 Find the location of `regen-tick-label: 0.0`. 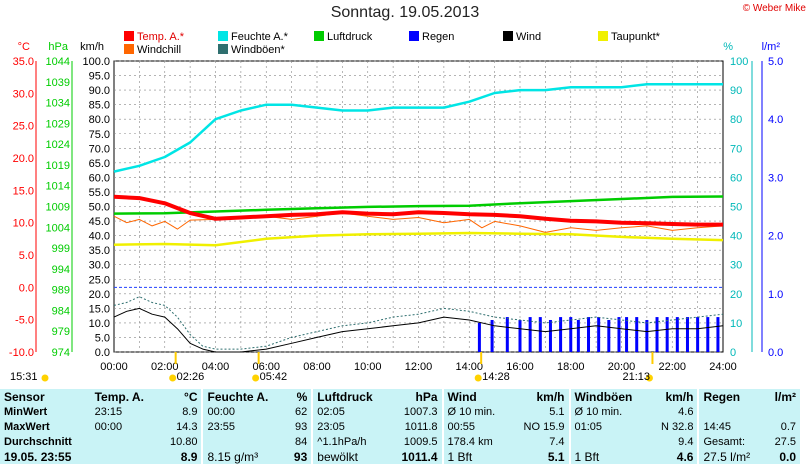

regen-tick-label: 0.0 is located at coordinates (775, 353).